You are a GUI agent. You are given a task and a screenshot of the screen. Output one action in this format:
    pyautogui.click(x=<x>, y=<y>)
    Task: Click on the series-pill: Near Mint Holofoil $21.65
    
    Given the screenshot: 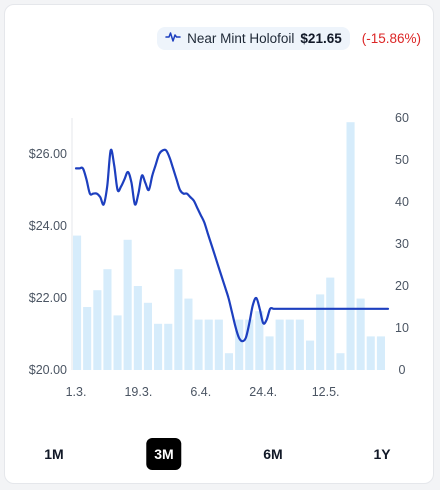 What is the action you would take?
    pyautogui.click(x=253, y=38)
    